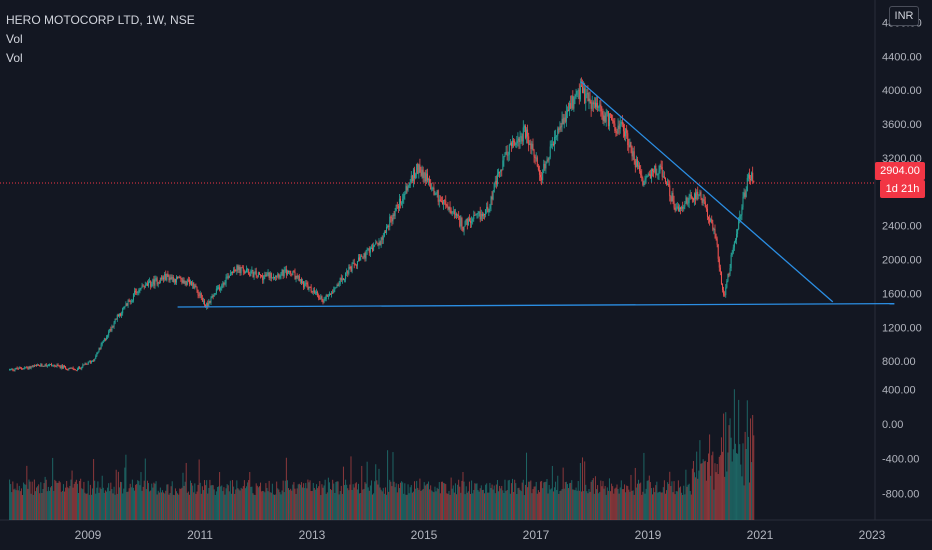 The height and width of the screenshot is (550, 932). Describe the element at coordinates (904, 16) in the screenshot. I see `currency-button: INR` at that location.